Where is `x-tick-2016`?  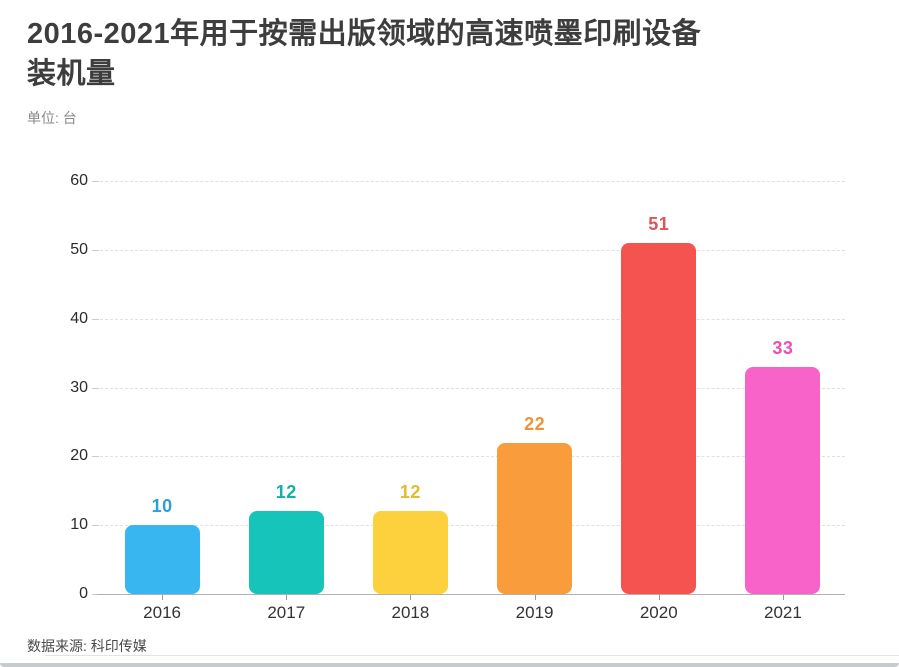
x-tick-2016 is located at coordinates (163, 597).